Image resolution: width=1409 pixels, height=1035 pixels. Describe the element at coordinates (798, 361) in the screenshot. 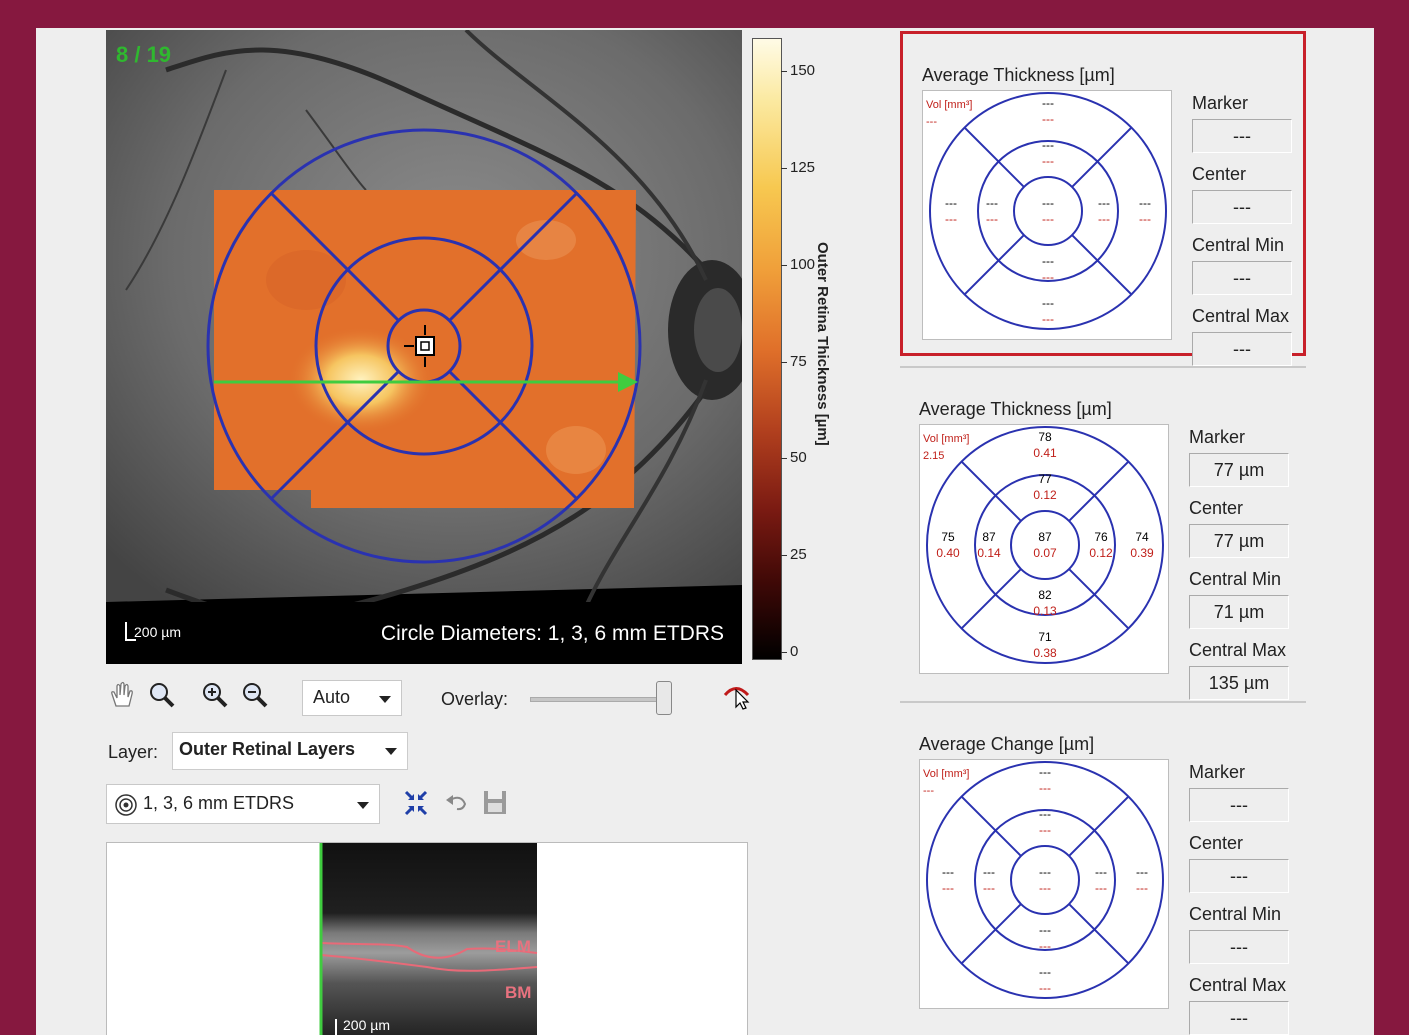

I see `color-scale-tick-label: 75` at that location.